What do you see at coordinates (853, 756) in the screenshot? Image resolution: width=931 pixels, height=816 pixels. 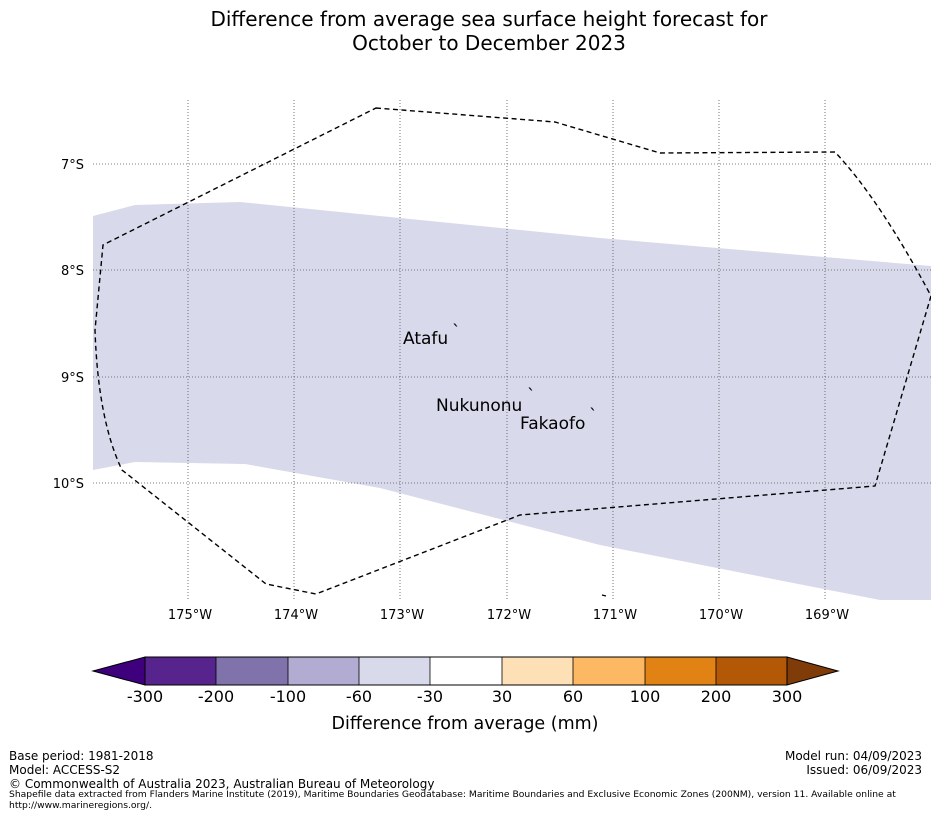 I see `model-run: Model run: 04/09/2023` at bounding box center [853, 756].